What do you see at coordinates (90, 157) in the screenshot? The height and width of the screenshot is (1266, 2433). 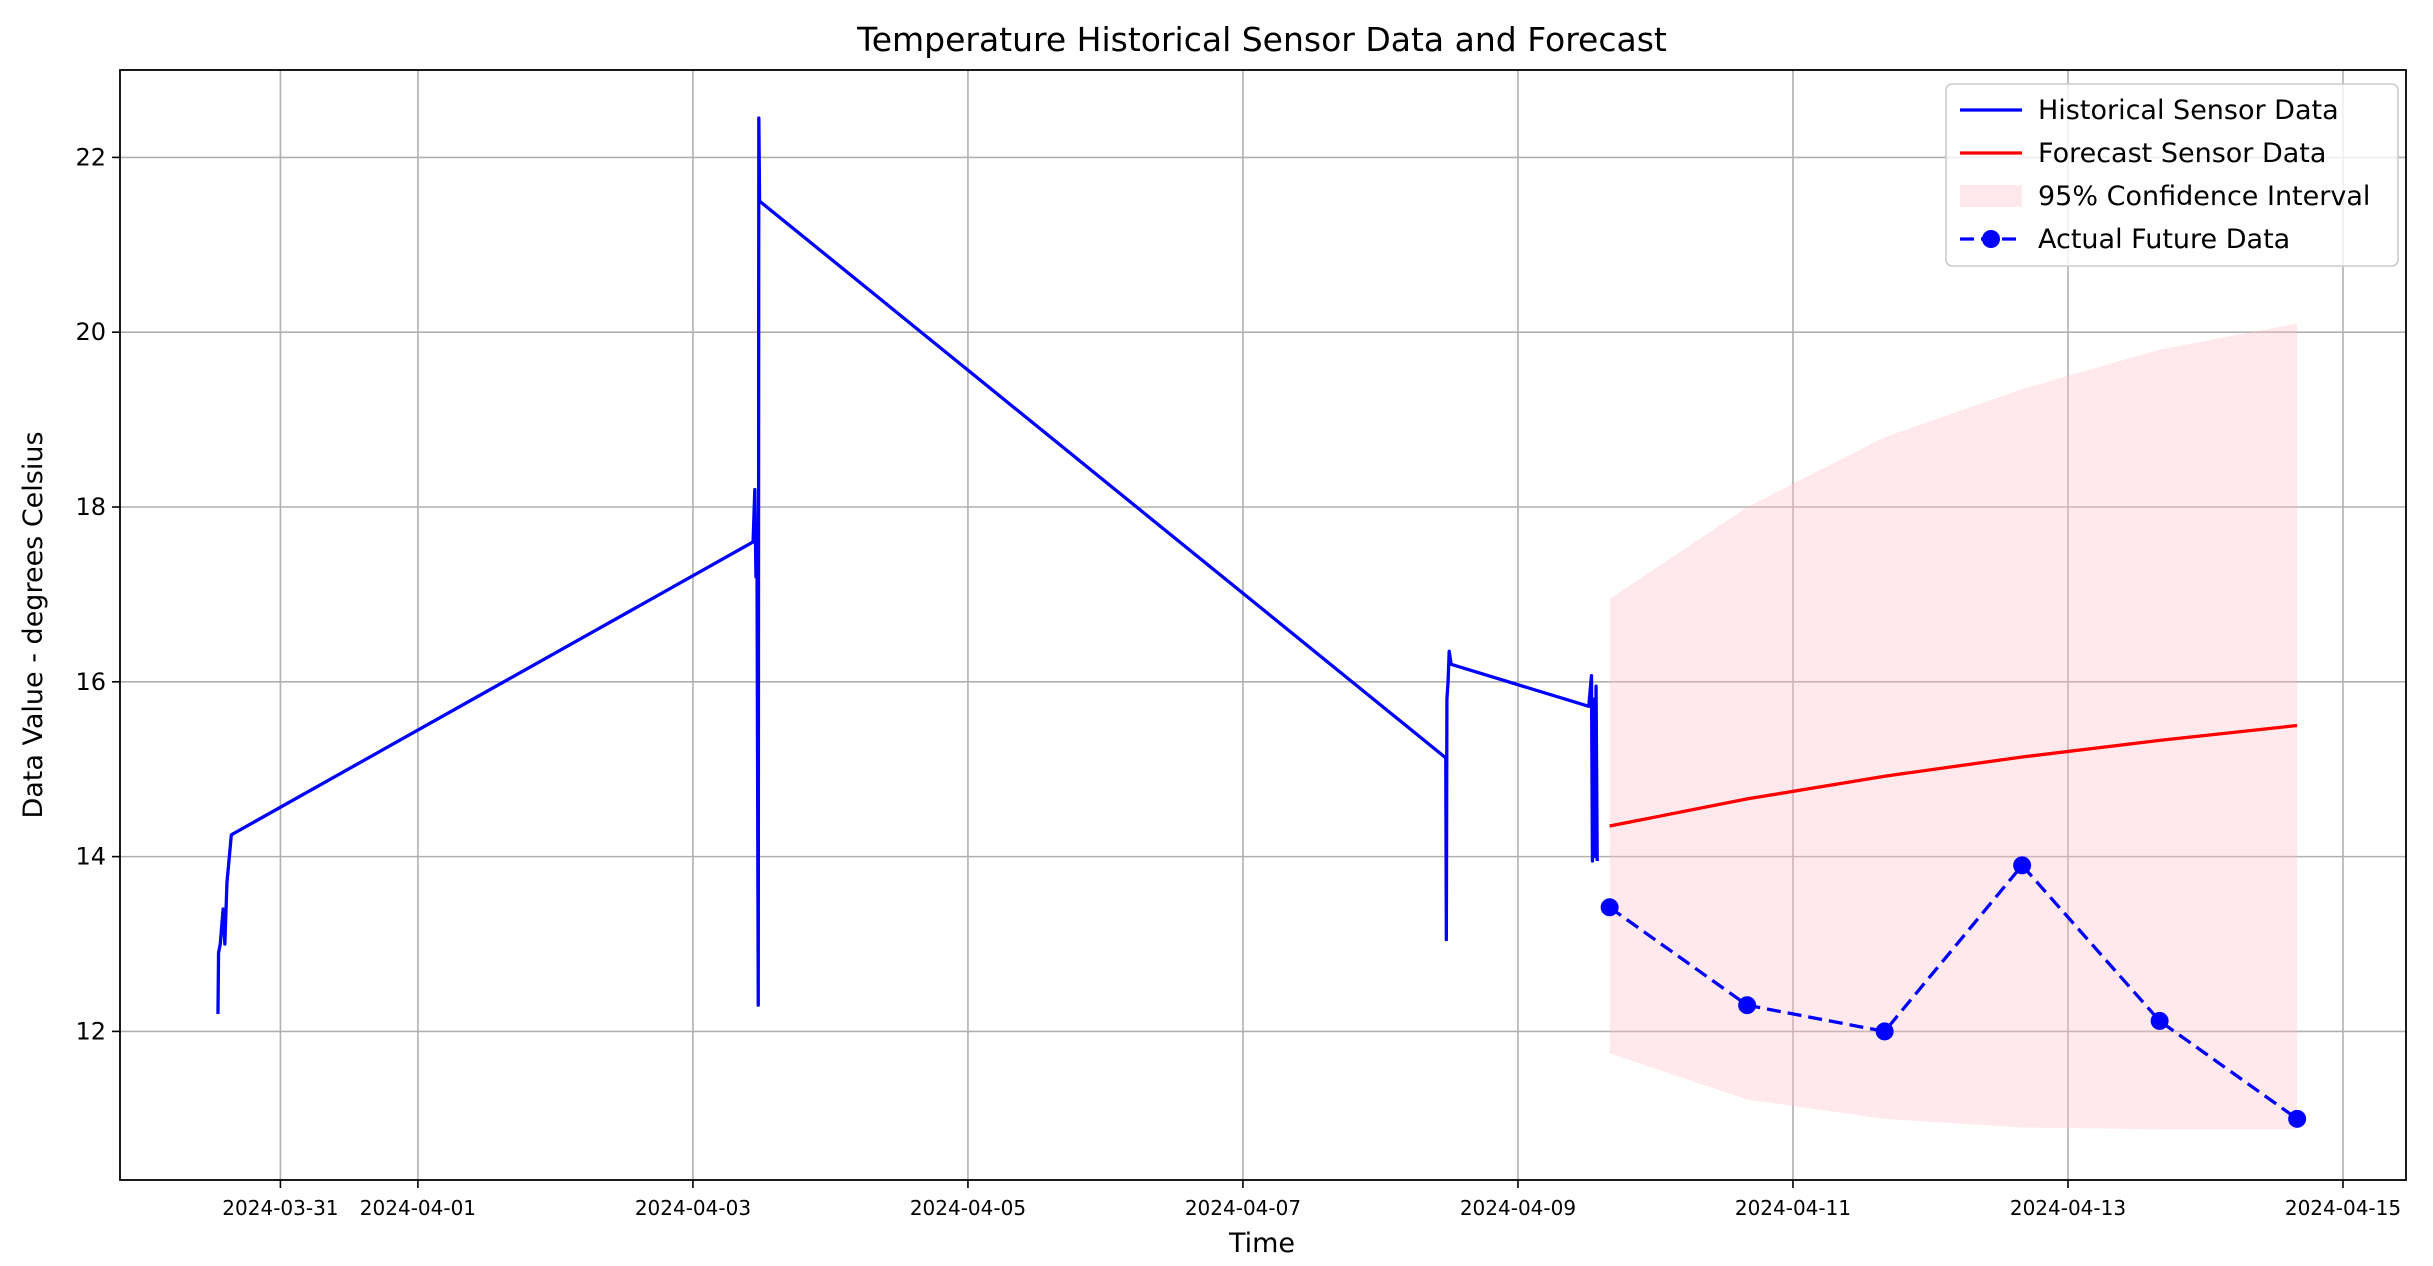 I see `y-tick-label: 22` at bounding box center [90, 157].